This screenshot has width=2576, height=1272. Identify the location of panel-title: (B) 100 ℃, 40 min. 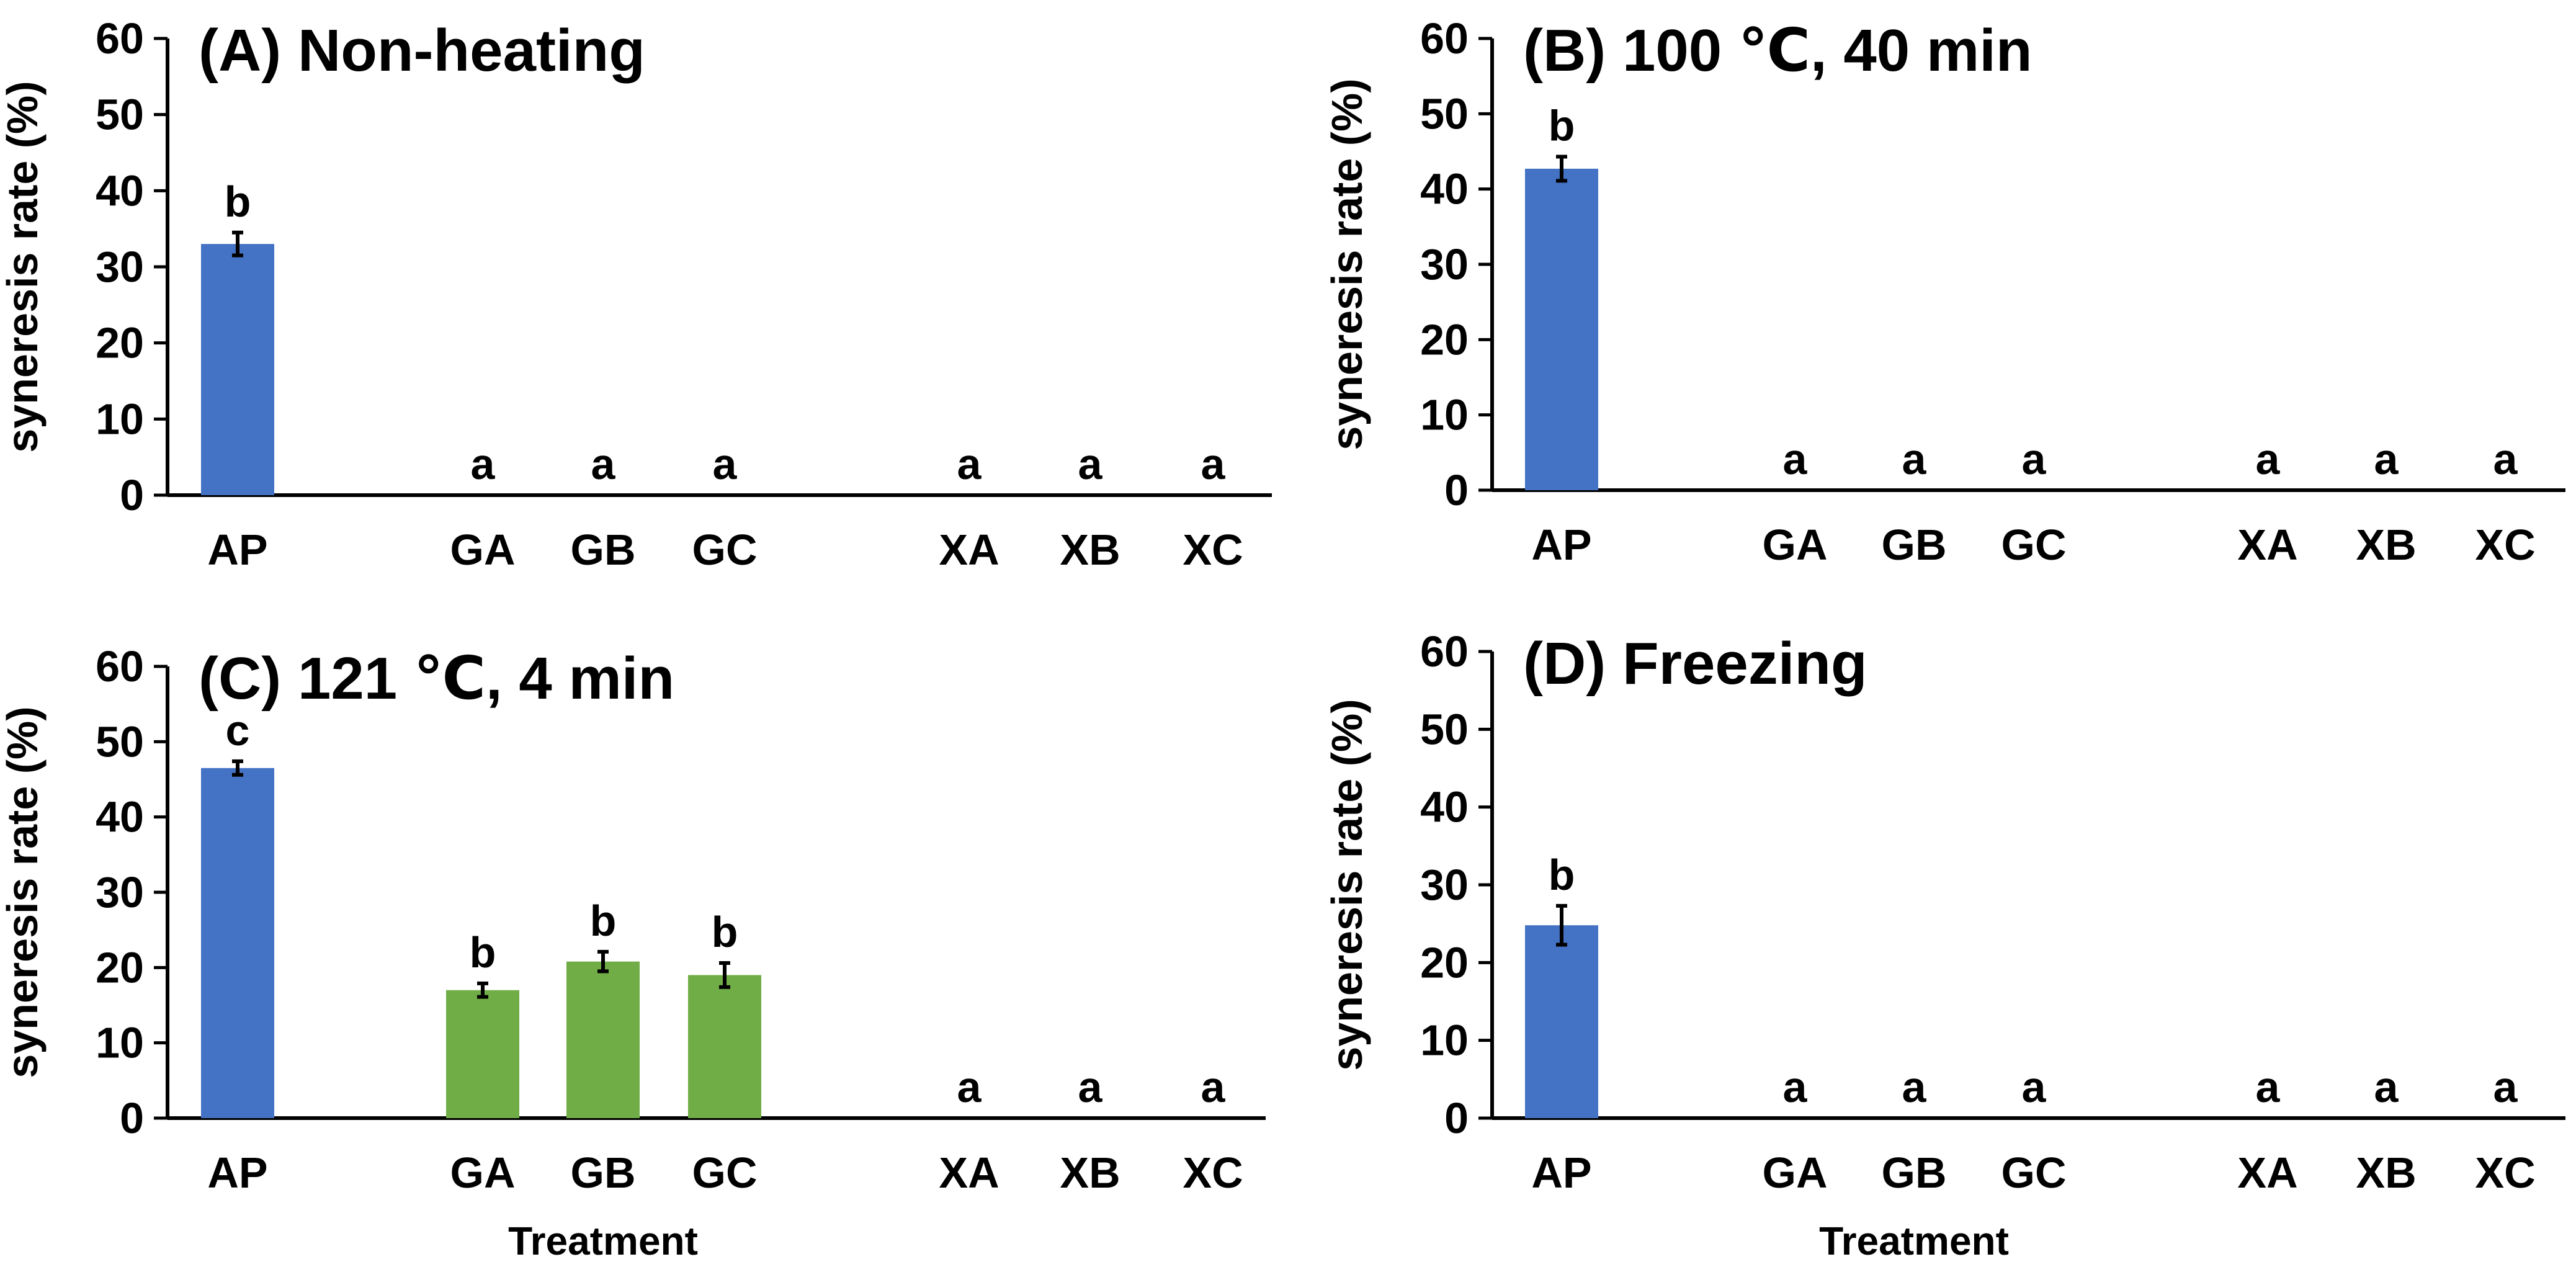
(1778, 50).